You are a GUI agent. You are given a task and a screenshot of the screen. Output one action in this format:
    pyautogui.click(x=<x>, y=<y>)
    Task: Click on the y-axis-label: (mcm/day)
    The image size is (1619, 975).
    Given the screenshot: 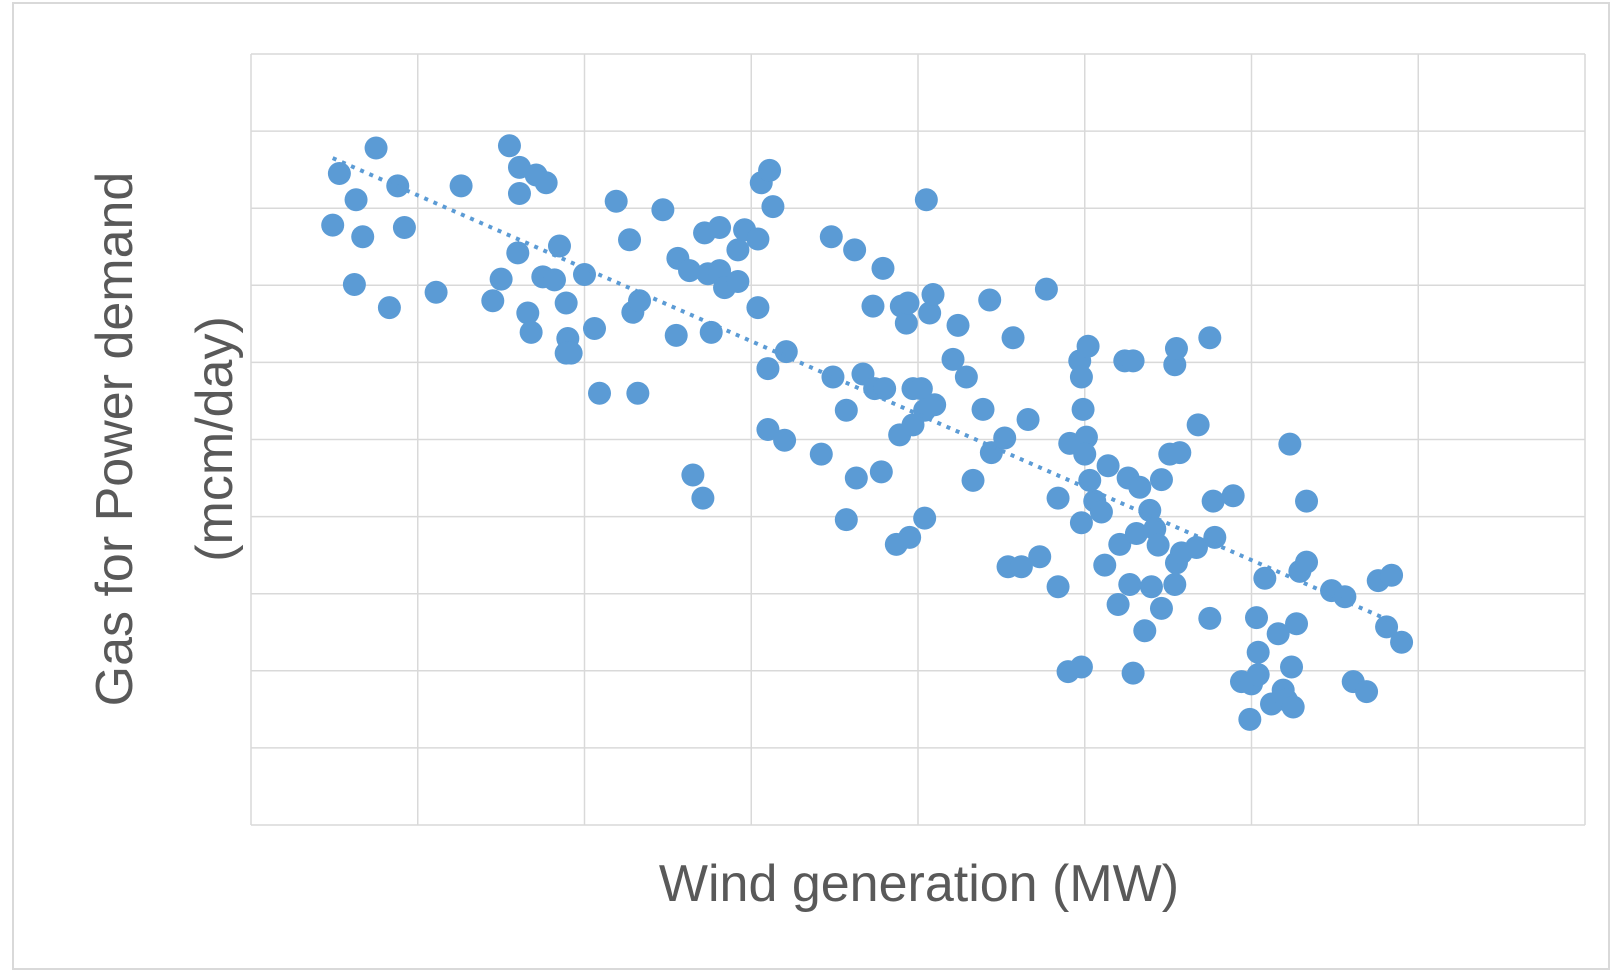 What is the action you would take?
    pyautogui.click(x=215, y=439)
    